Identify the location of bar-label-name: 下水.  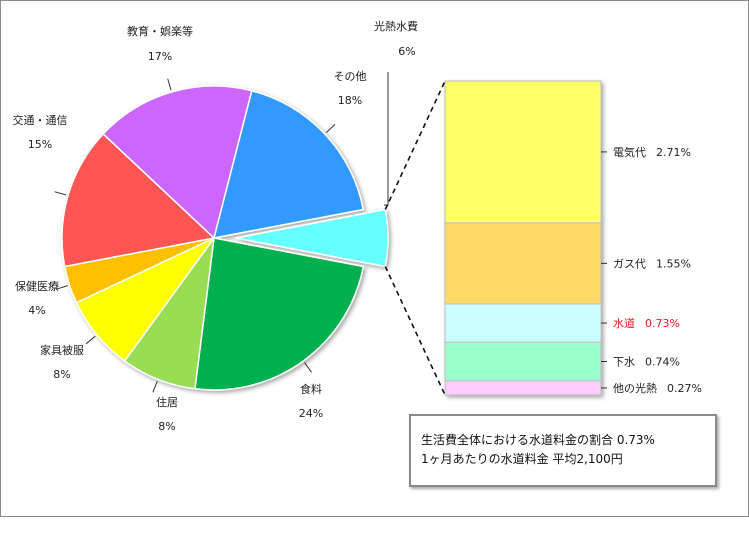
(624, 362).